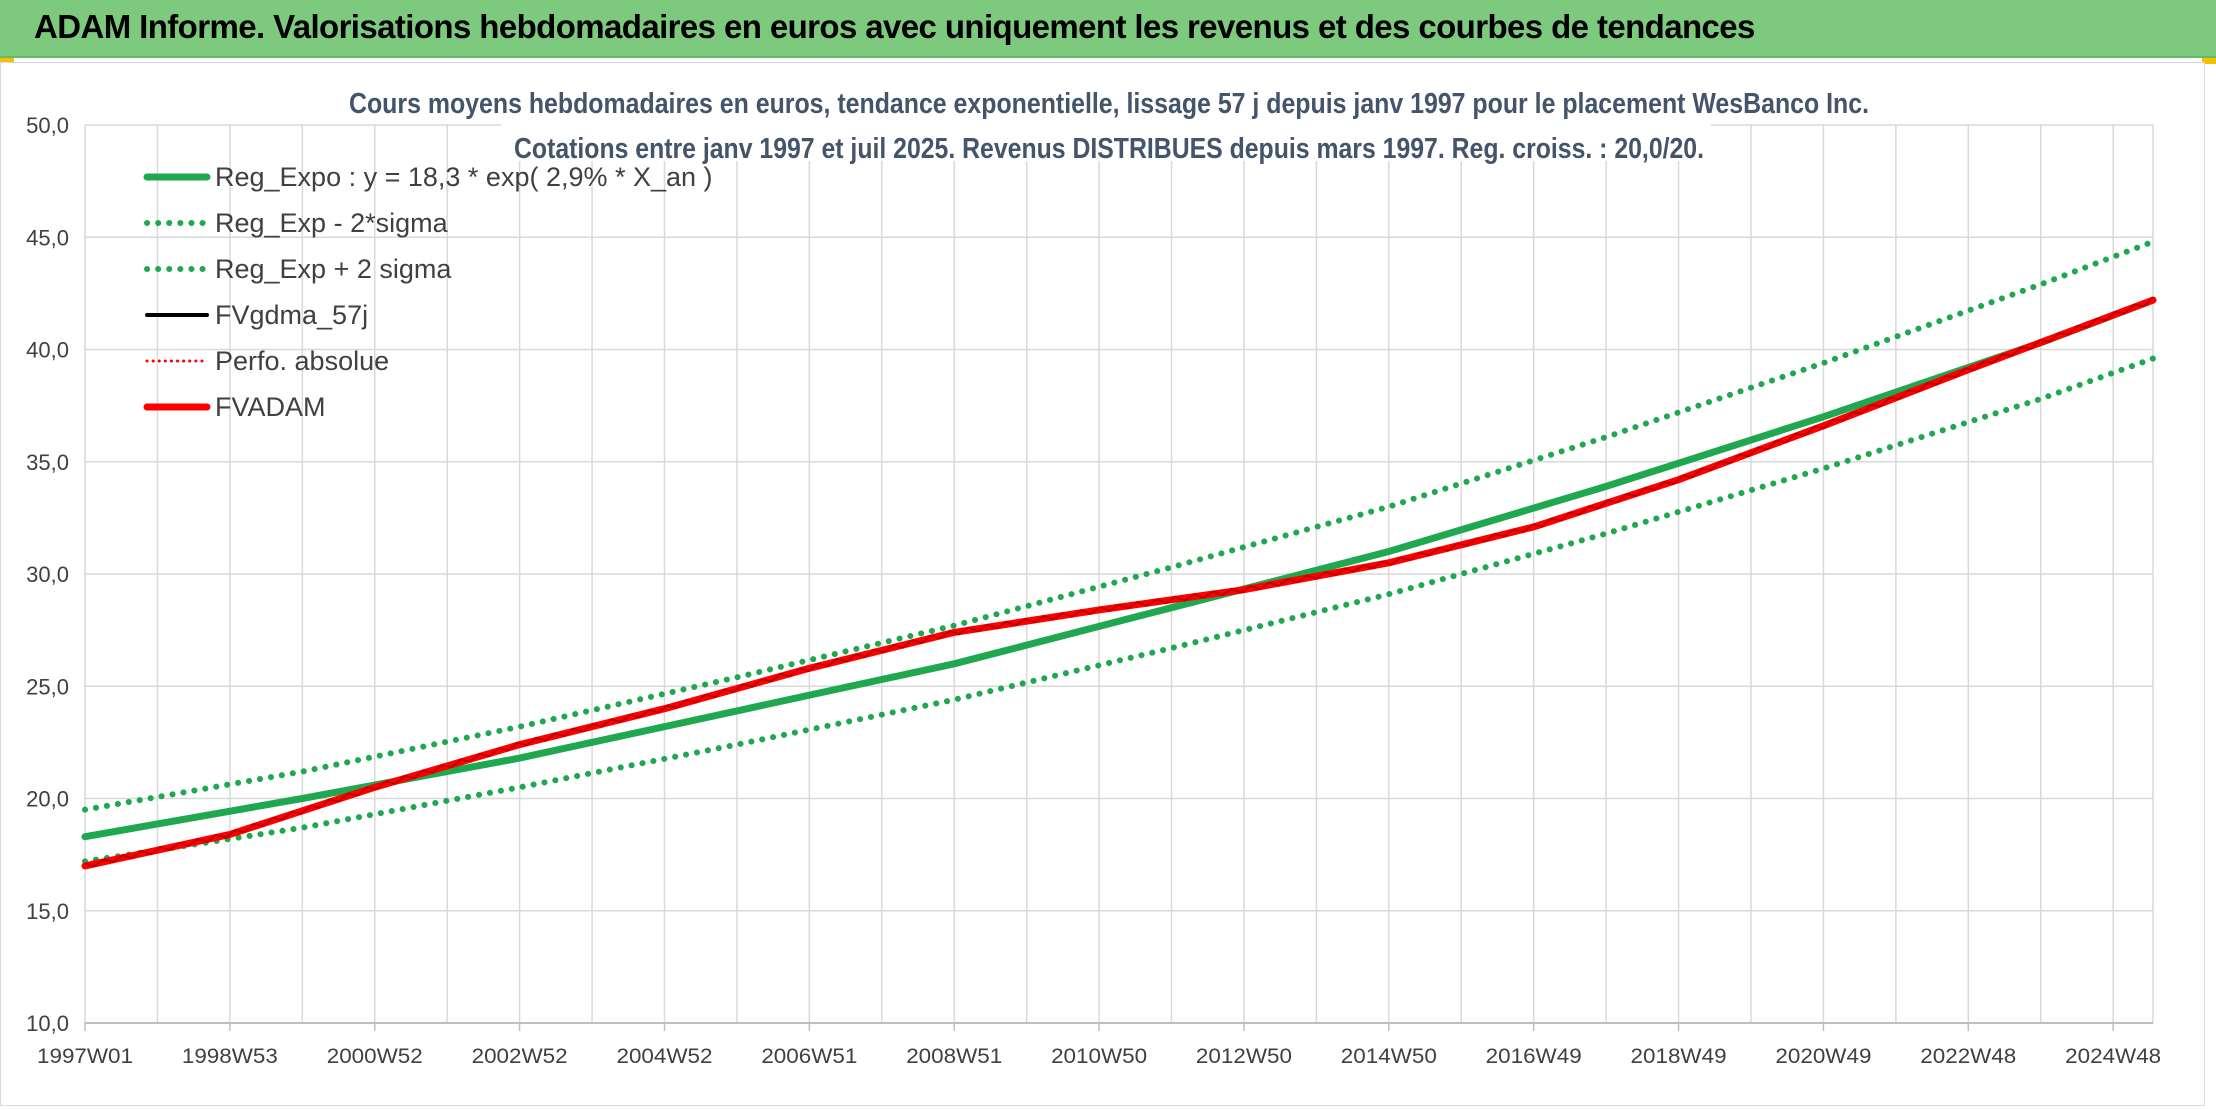 Image resolution: width=2216 pixels, height=1110 pixels. Describe the element at coordinates (375, 1056) in the screenshot. I see `x-tick-label: 2000W52` at that location.